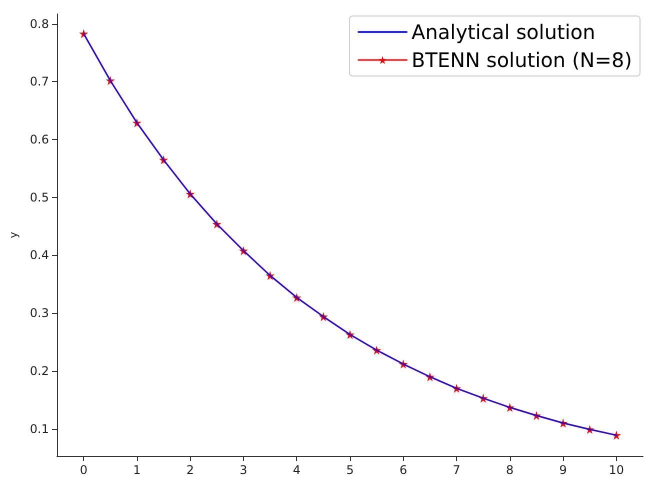  I want to click on x-tick-label: 1, so click(137, 470).